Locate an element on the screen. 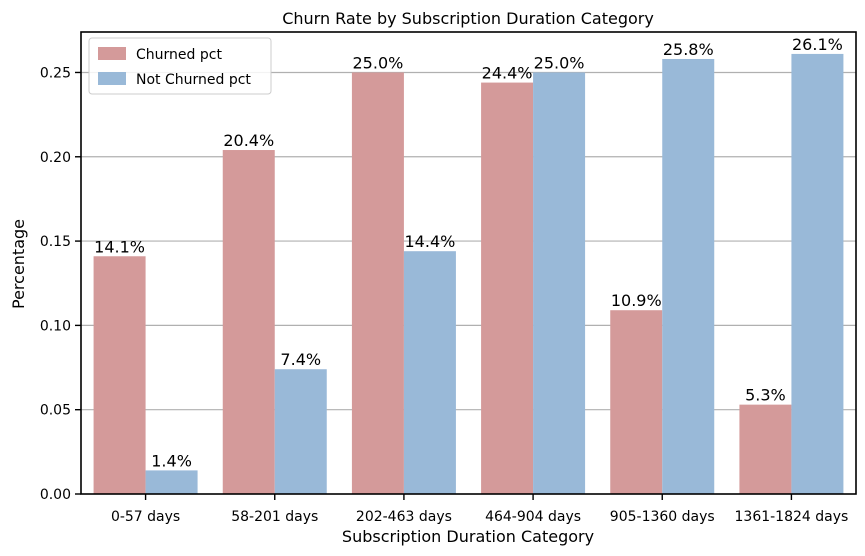  data-label: 1.4% is located at coordinates (171, 460).